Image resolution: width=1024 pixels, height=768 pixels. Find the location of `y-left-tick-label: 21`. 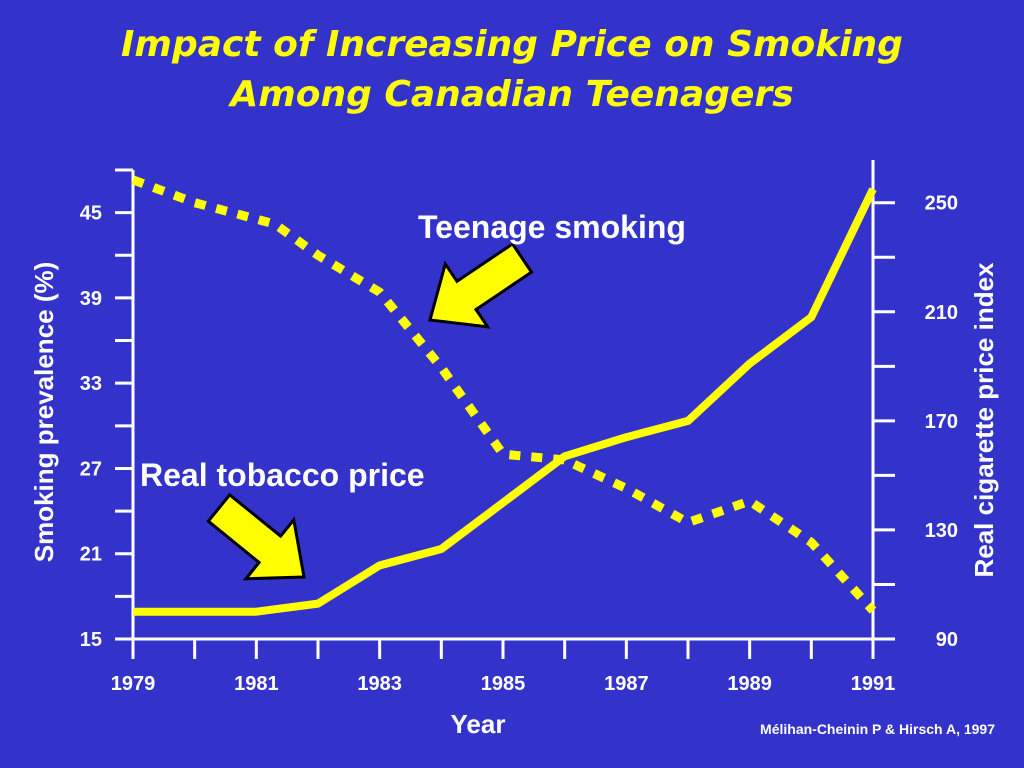

y-left-tick-label: 21 is located at coordinates (91, 555).